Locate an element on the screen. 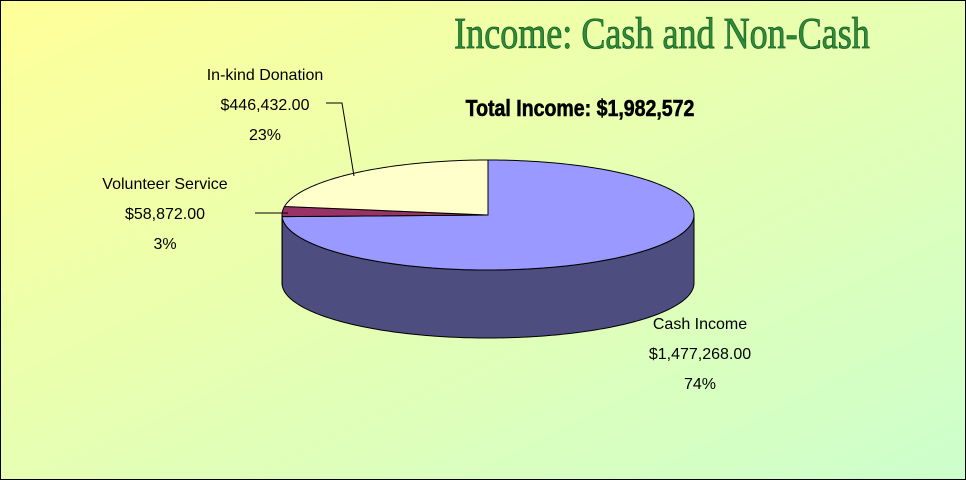  percent-label: 74% is located at coordinates (700, 384).